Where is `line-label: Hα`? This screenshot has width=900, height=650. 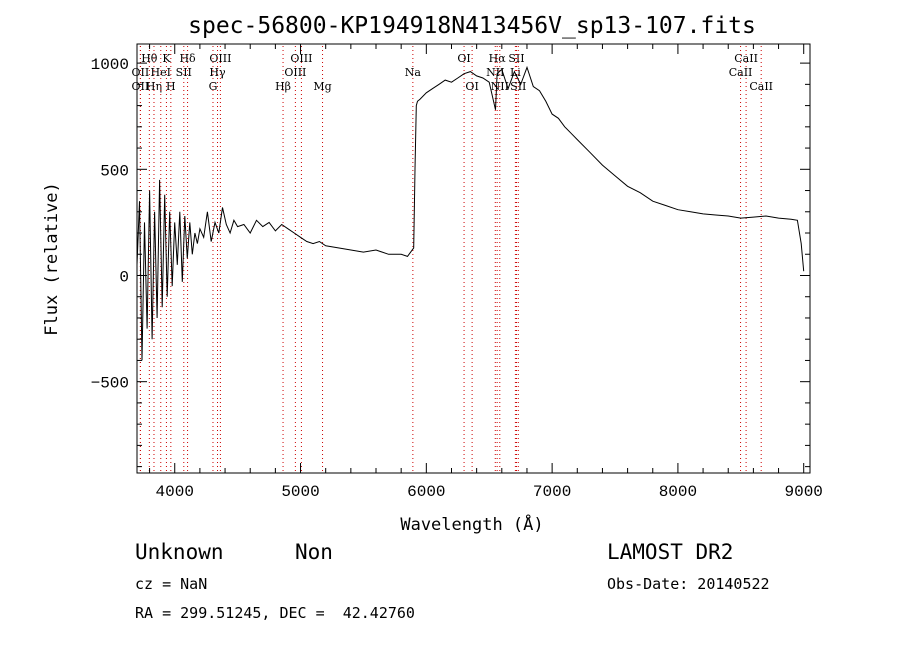 line-label: Hα is located at coordinates (498, 58).